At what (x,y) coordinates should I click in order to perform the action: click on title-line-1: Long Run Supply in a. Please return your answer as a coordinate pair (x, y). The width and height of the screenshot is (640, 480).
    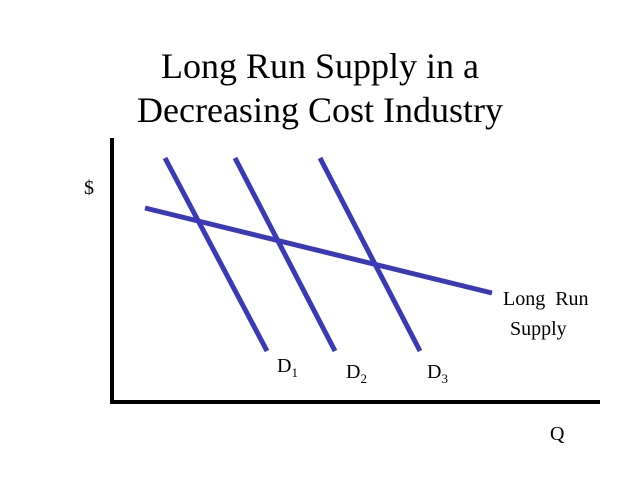
    Looking at the image, I should click on (320, 66).